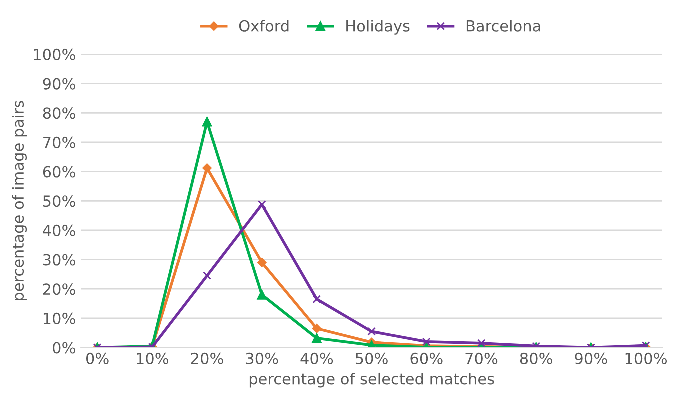  I want to click on legend-label: Barcelona, so click(503, 26).